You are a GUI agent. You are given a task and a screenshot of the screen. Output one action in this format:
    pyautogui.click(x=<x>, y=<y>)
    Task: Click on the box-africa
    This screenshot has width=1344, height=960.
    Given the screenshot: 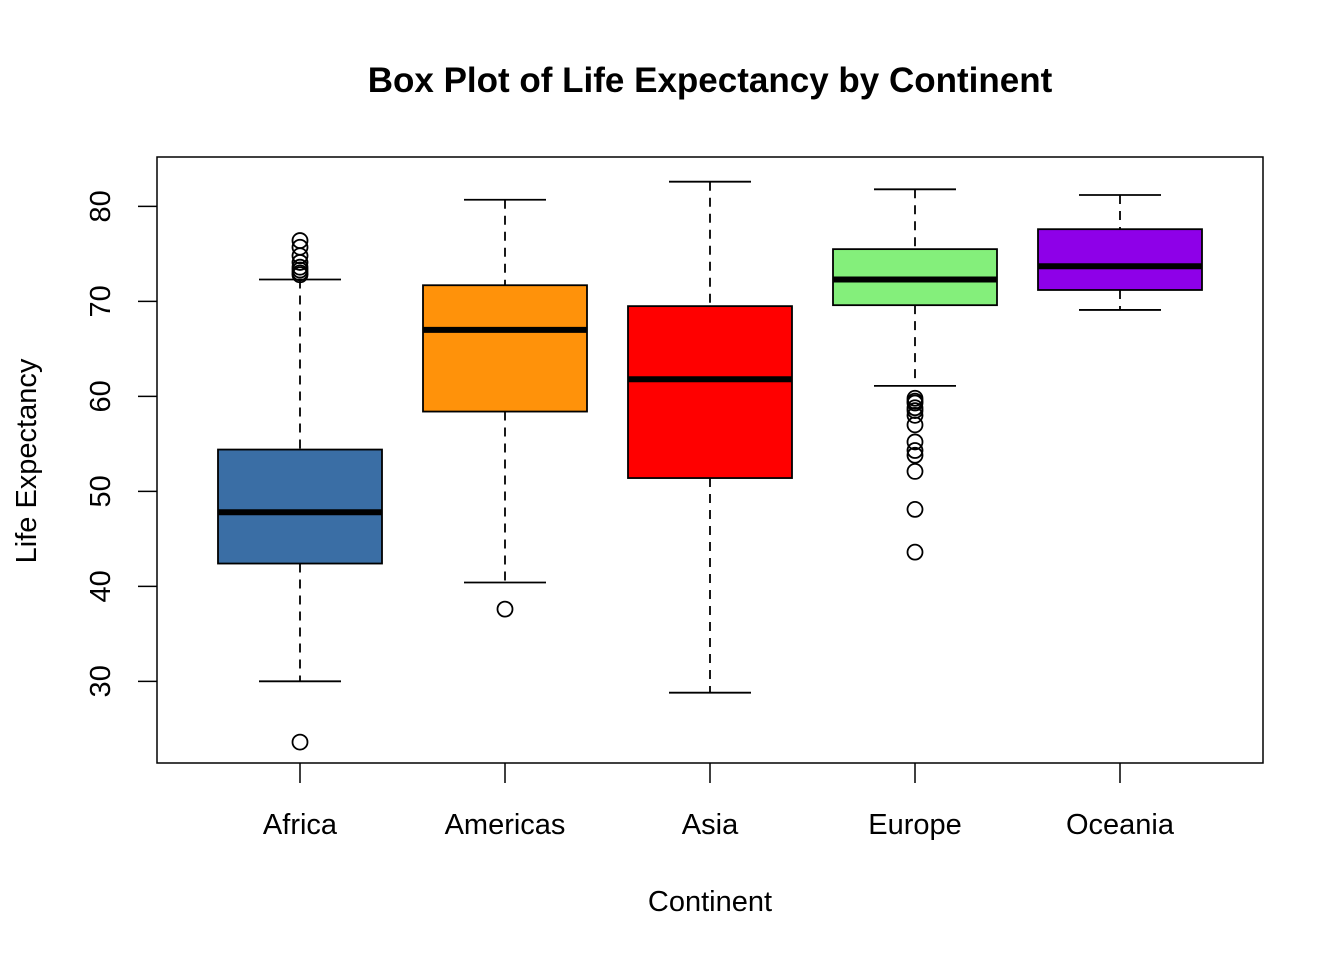 What is the action you would take?
    pyautogui.click(x=300, y=491)
    